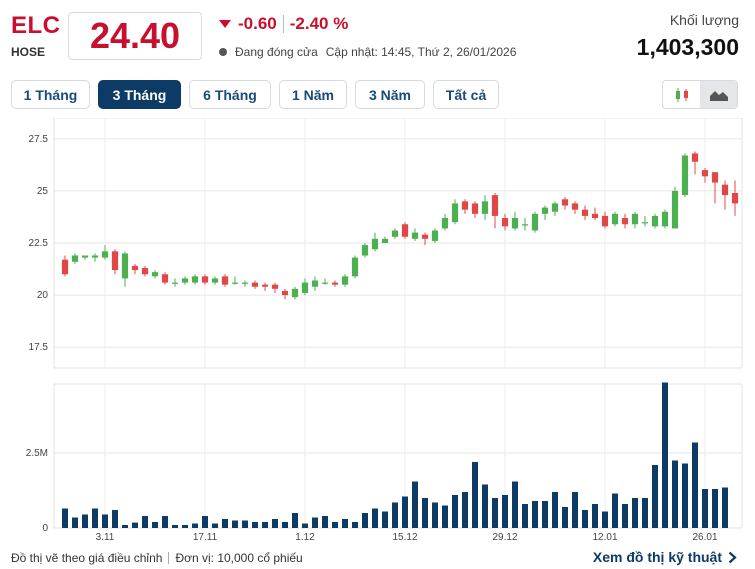  Describe the element at coordinates (139, 94) in the screenshot. I see `tab-3-months: 3 Tháng` at that location.